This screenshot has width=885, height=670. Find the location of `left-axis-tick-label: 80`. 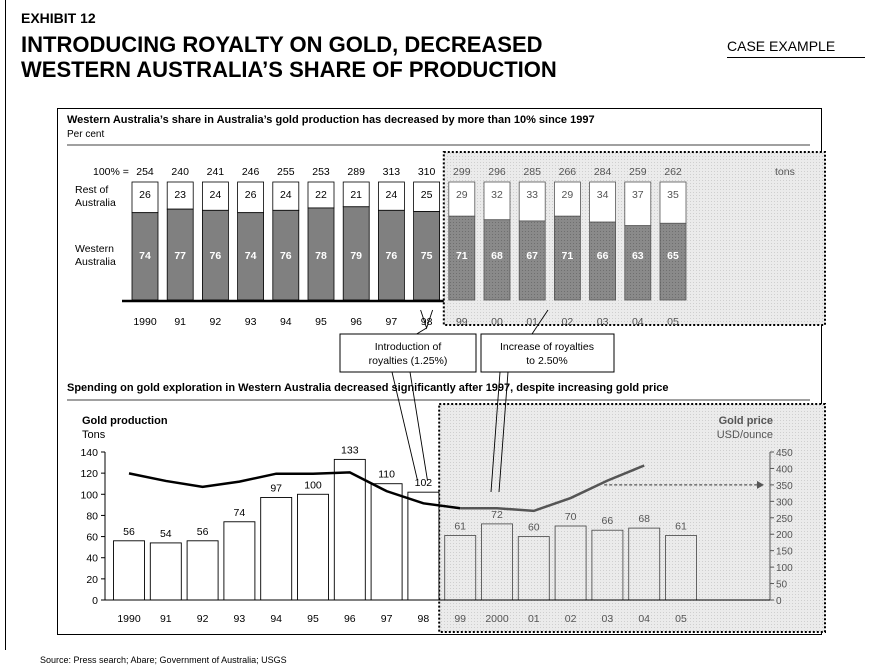

left-axis-tick-label: 80 is located at coordinates (92, 516).